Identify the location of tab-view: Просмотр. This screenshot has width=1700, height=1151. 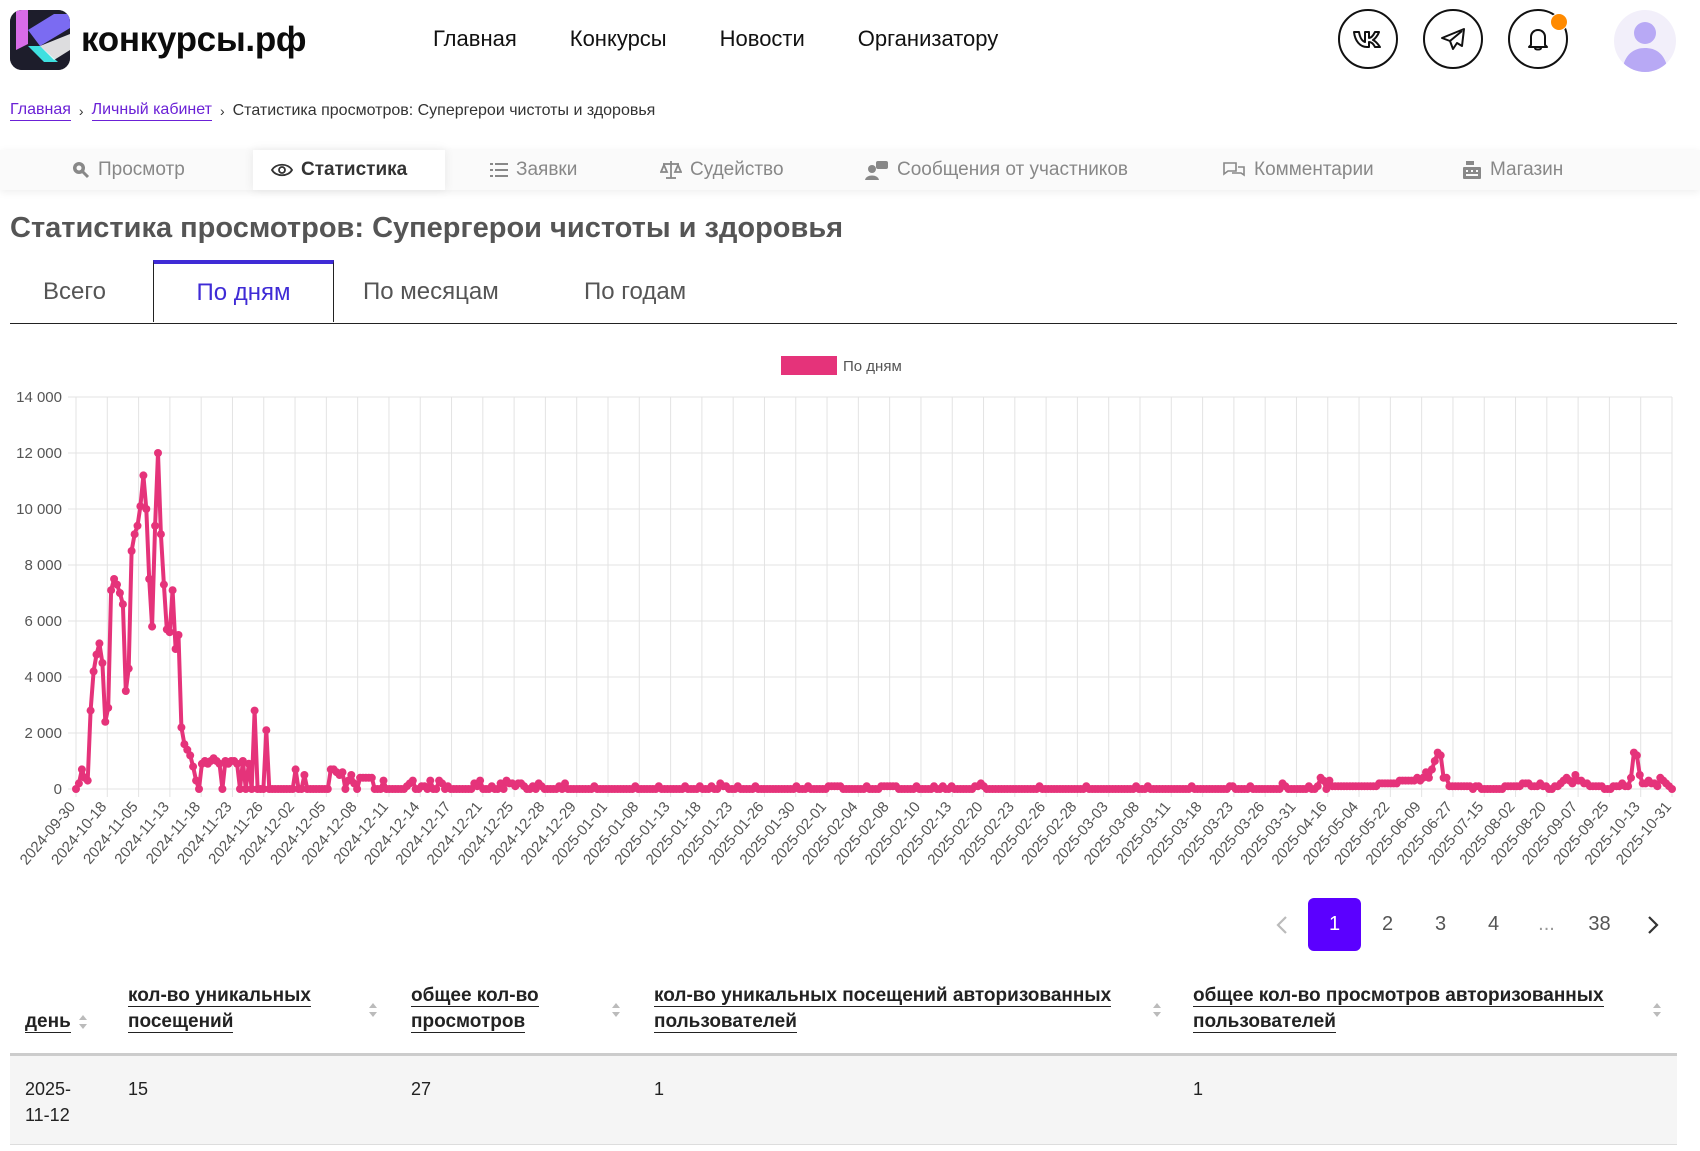
(128, 170).